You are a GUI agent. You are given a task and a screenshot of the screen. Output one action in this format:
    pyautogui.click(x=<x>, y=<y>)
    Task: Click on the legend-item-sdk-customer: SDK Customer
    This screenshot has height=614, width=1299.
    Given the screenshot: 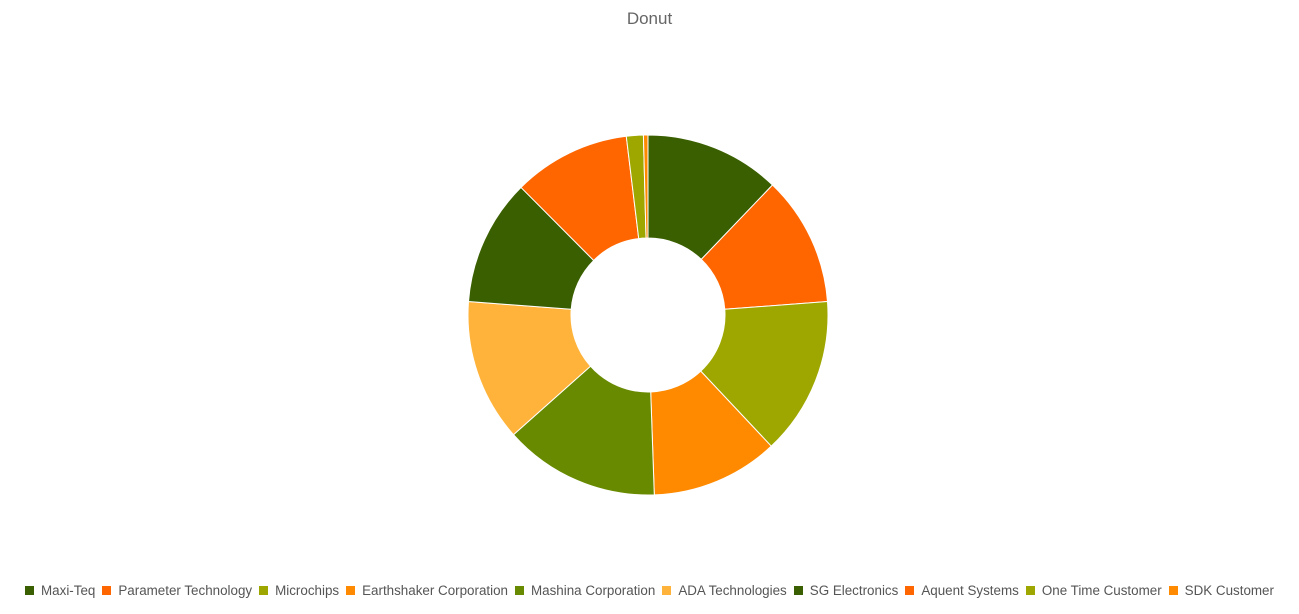 What is the action you would take?
    pyautogui.click(x=1221, y=590)
    